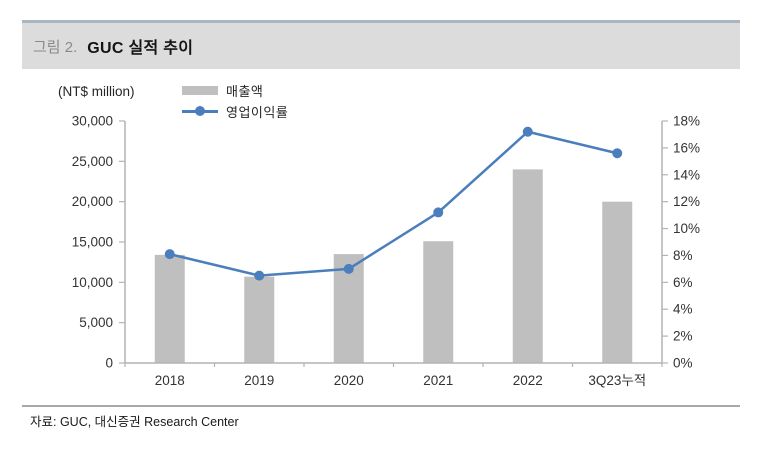  What do you see at coordinates (683, 336) in the screenshot?
I see `y-right-tick-label: 2%` at bounding box center [683, 336].